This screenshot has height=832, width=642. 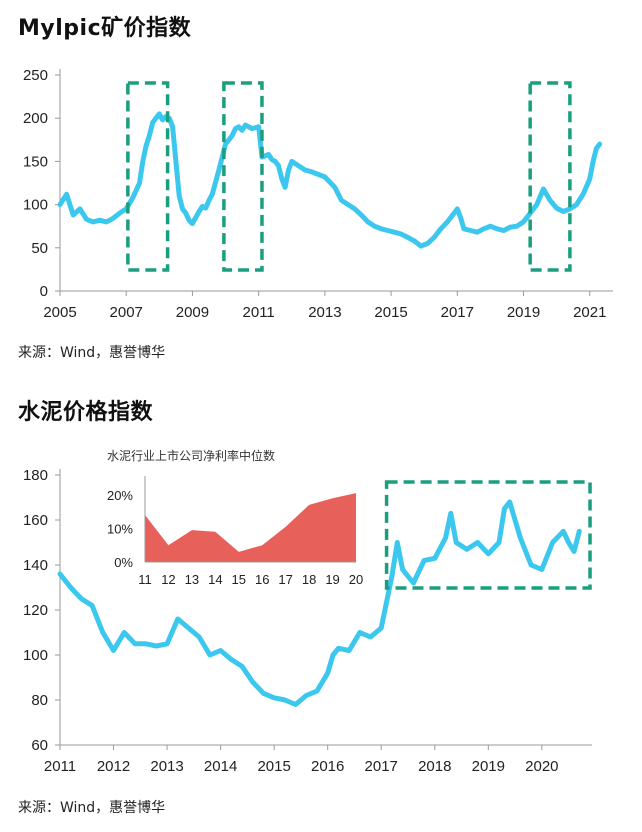 I want to click on x-tick-label: 2009, so click(x=192, y=312).